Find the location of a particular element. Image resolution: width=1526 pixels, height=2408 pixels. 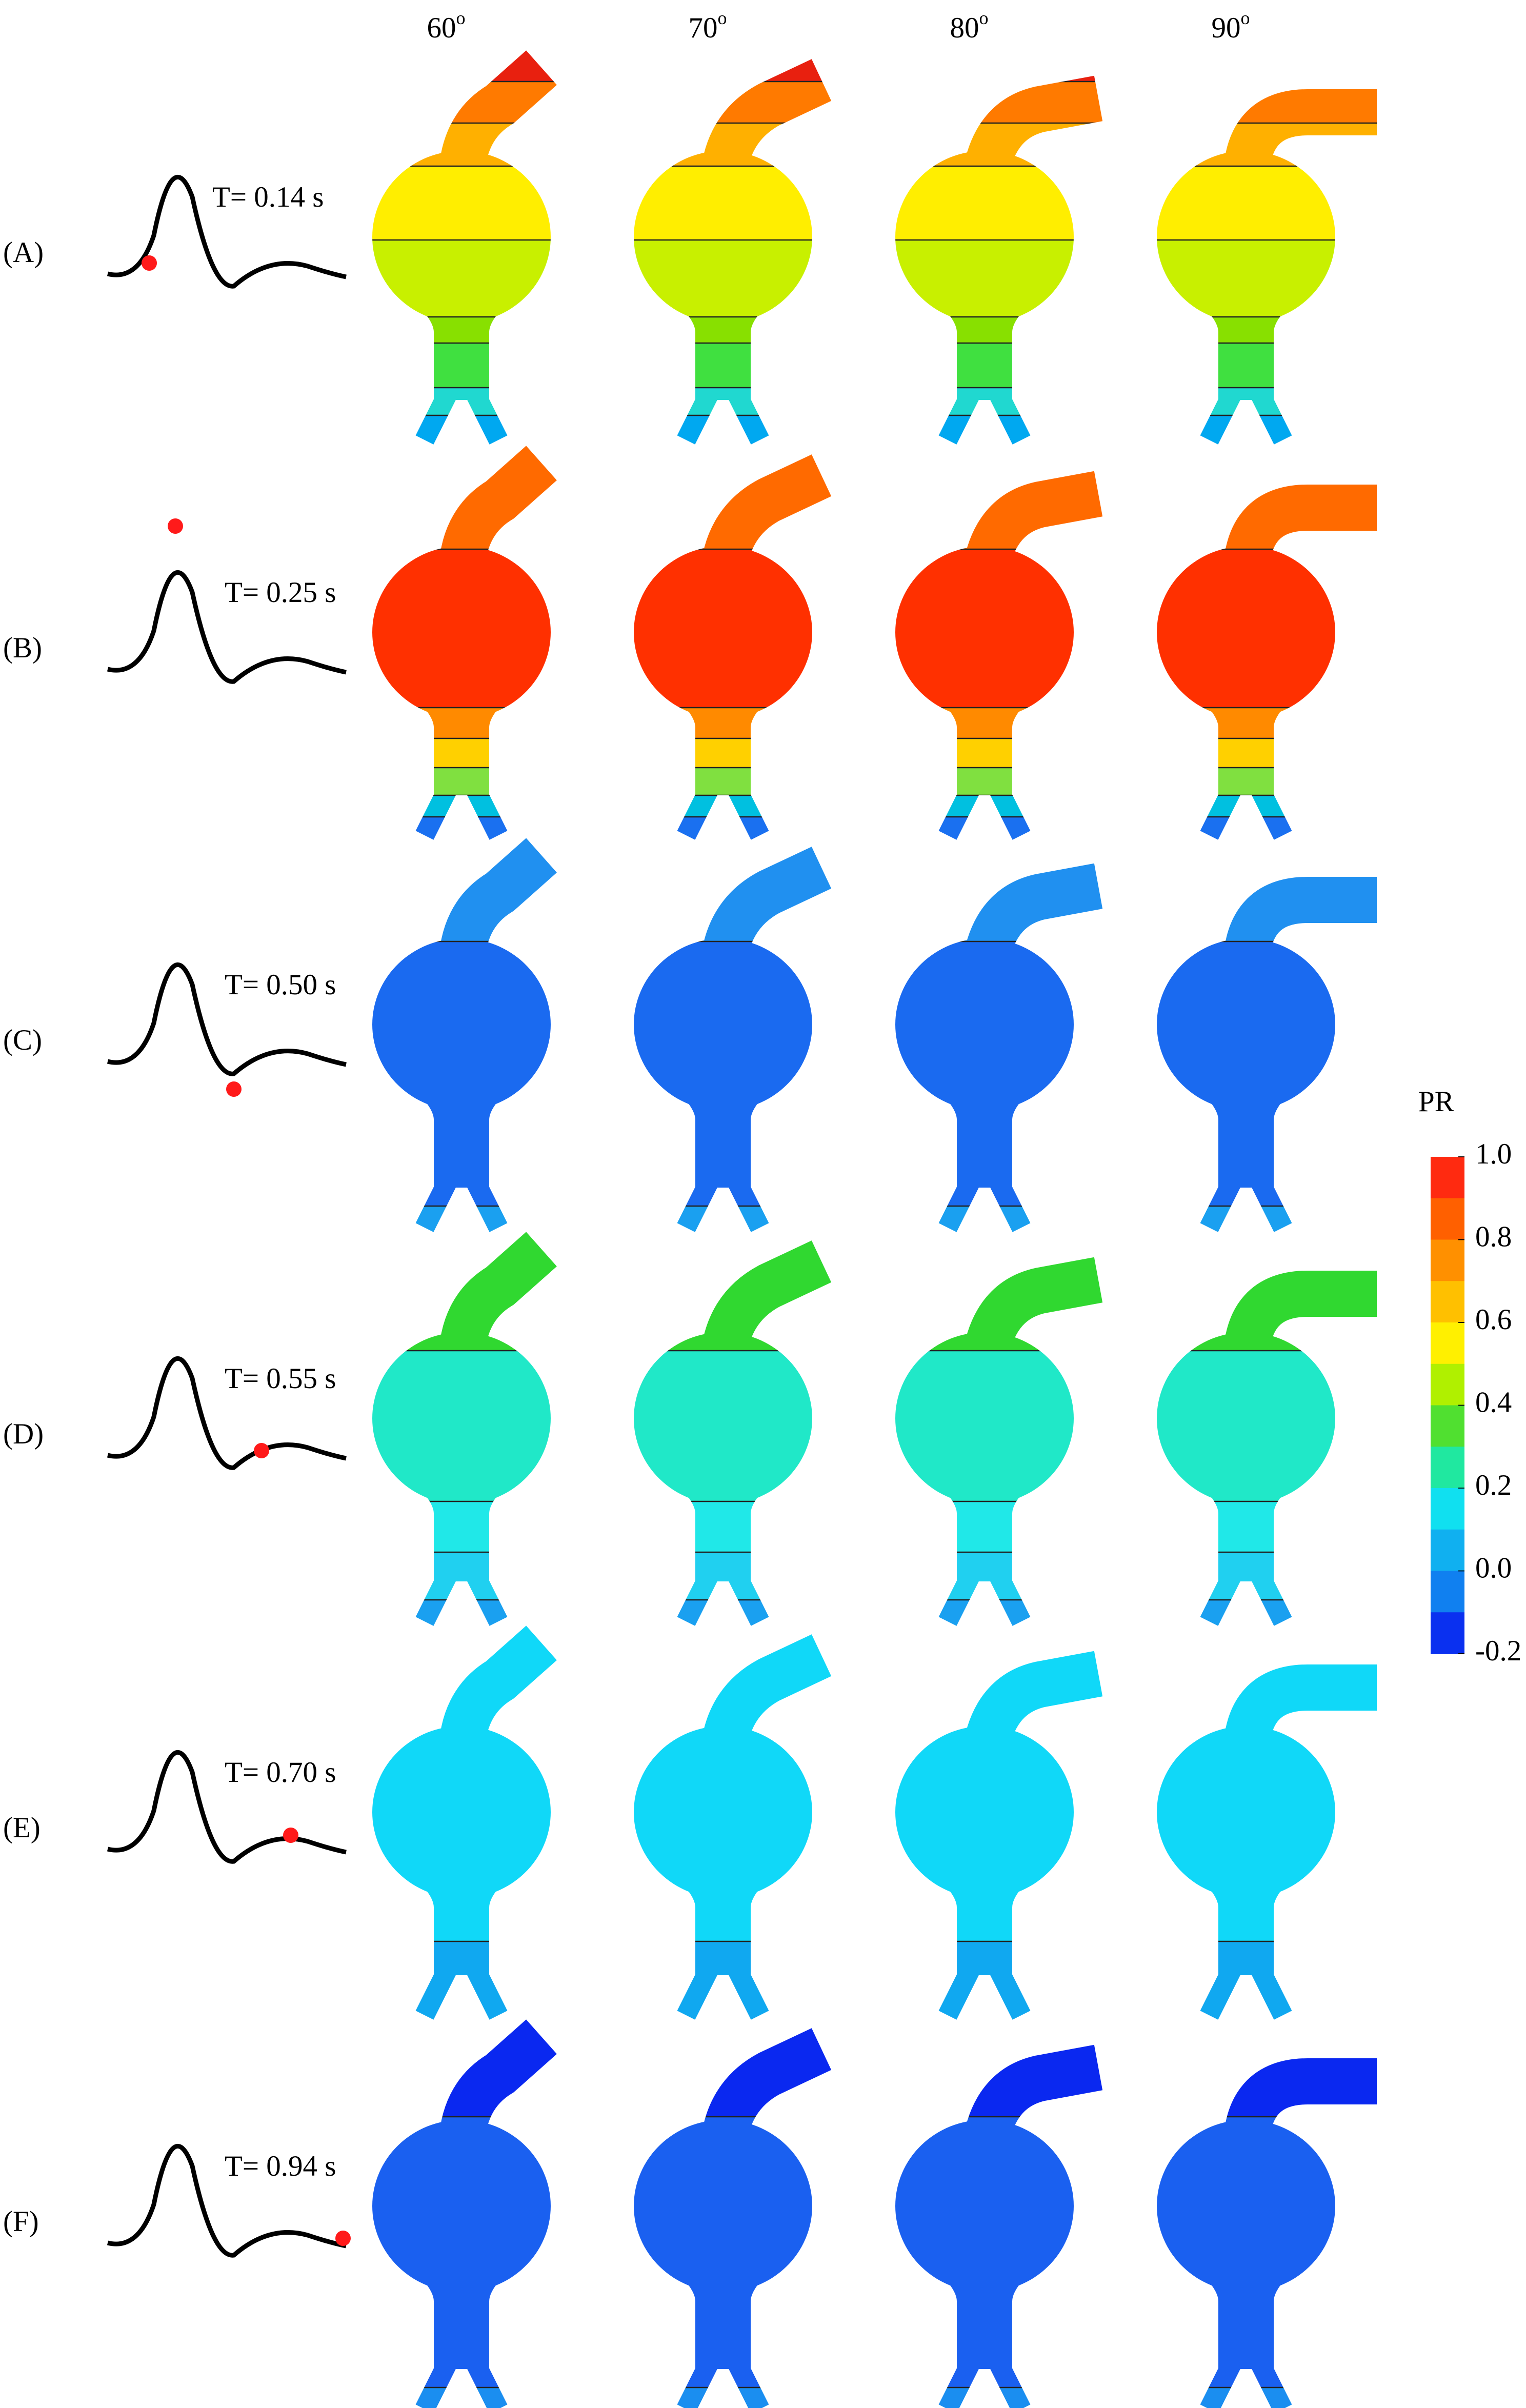

row-label: (A) is located at coordinates (24, 252).